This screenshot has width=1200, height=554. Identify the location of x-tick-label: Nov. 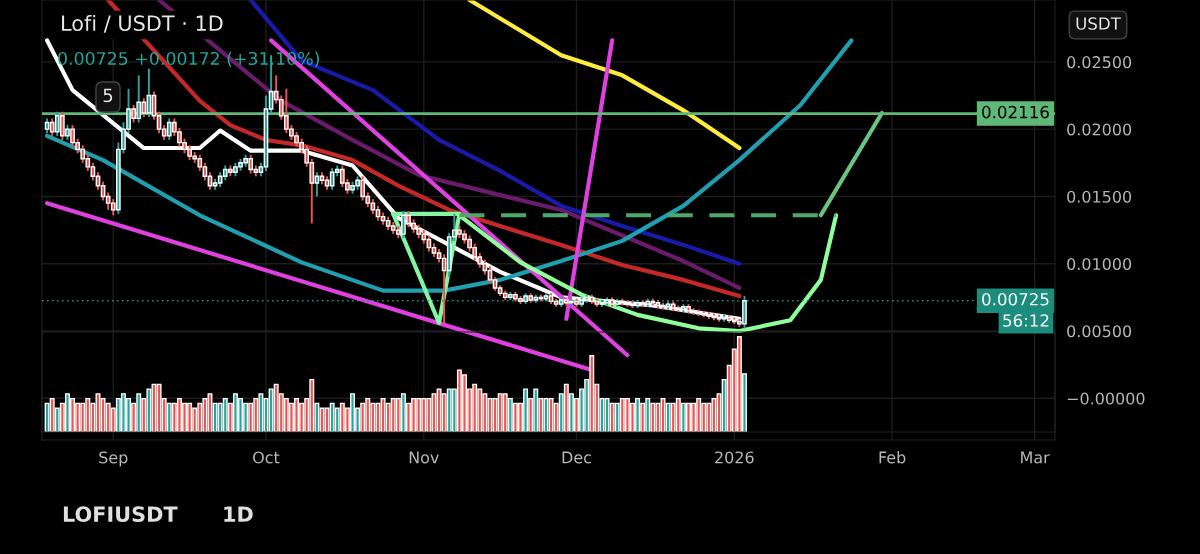
(424, 457).